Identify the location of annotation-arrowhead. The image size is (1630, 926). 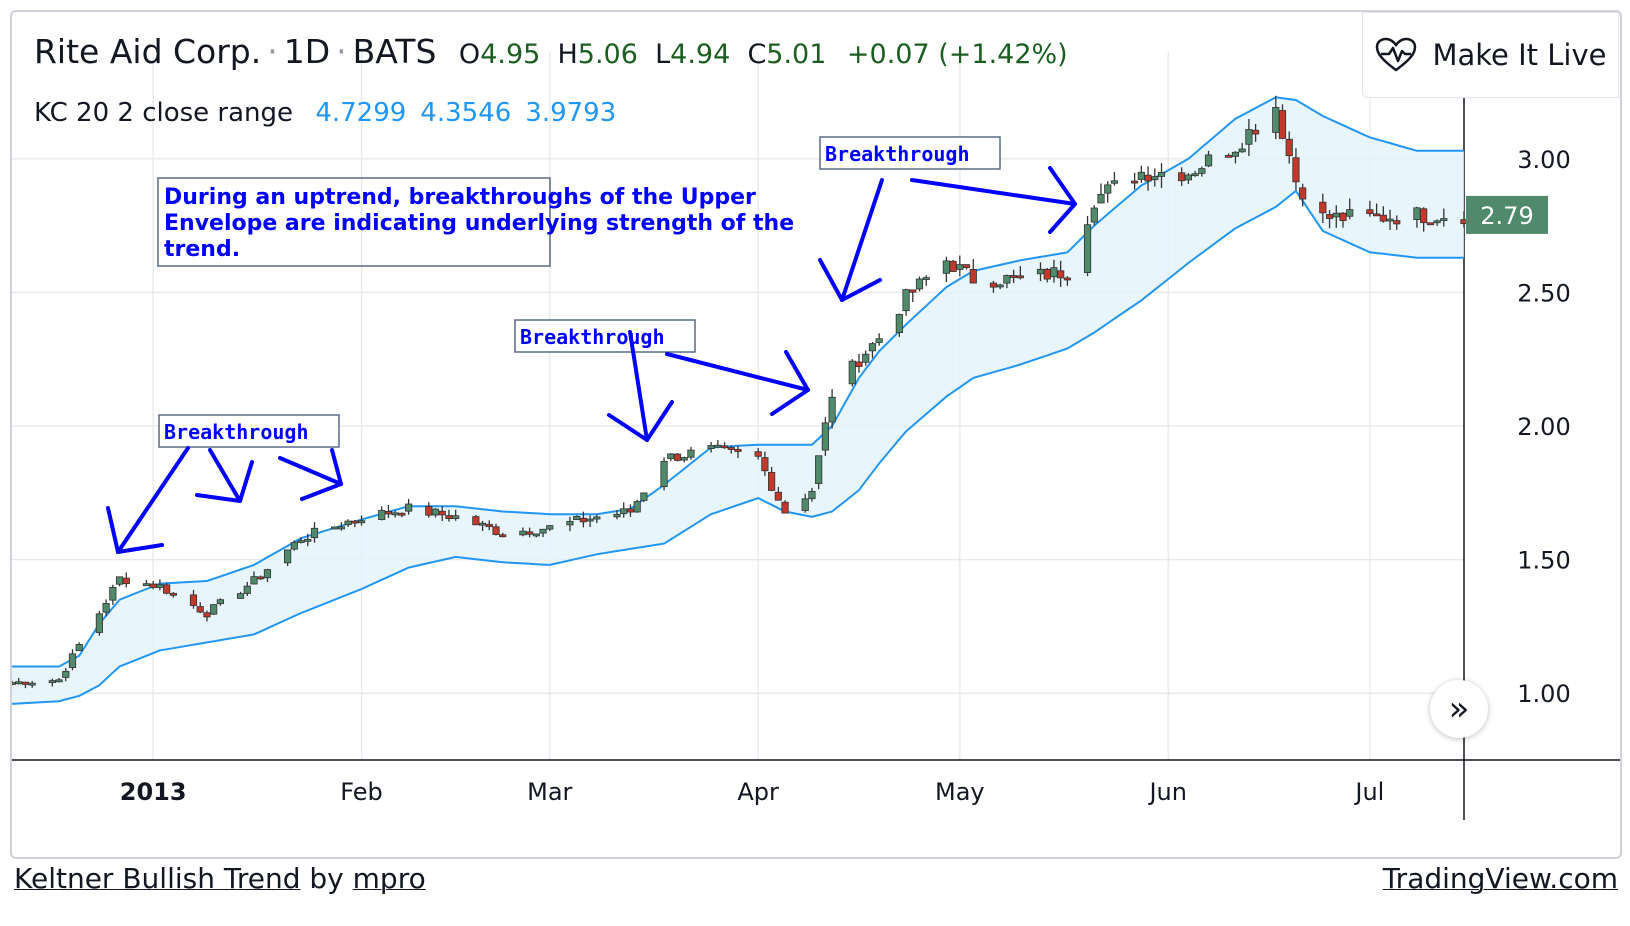
(135, 530).